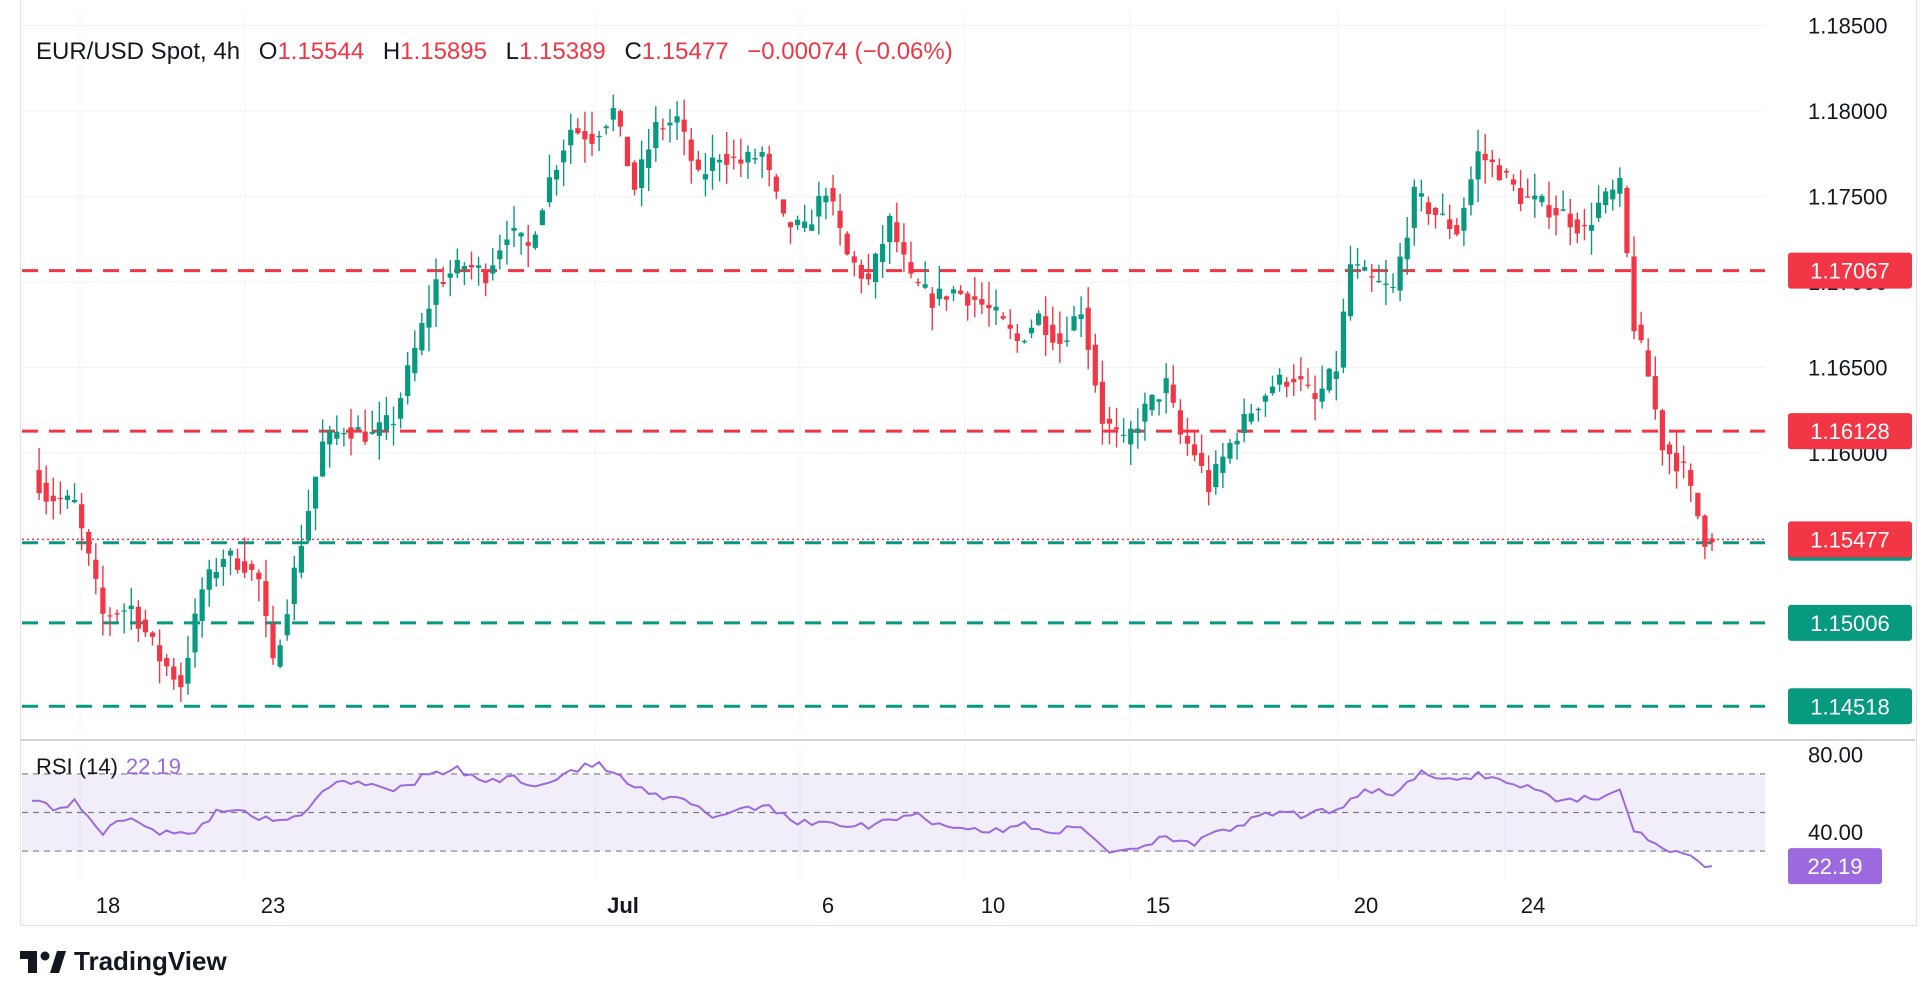 This screenshot has height=994, width=1932. I want to click on rsi-legend: RSI (14) 22.19, so click(108, 767).